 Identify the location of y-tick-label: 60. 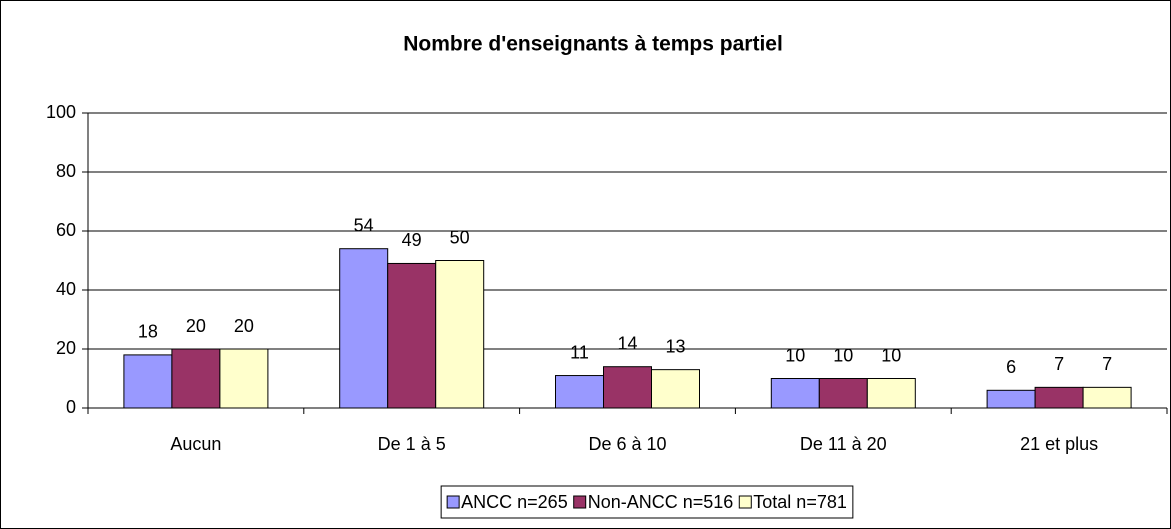
(66, 230).